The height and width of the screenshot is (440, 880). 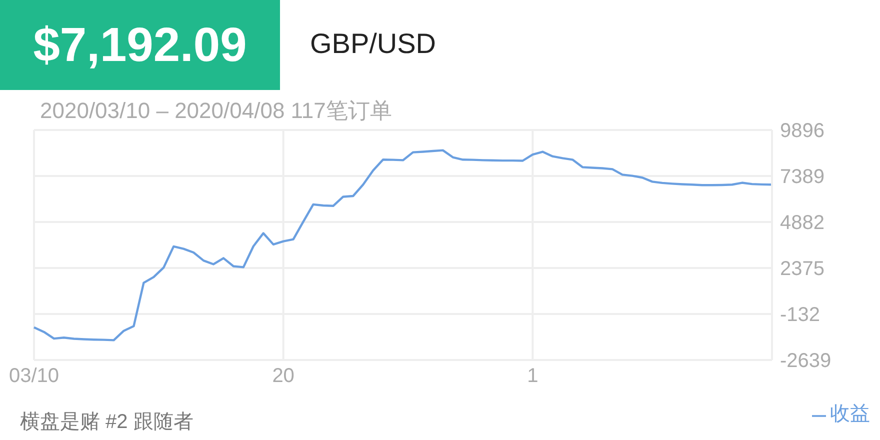 I want to click on legend-label: 收益, so click(x=850, y=414).